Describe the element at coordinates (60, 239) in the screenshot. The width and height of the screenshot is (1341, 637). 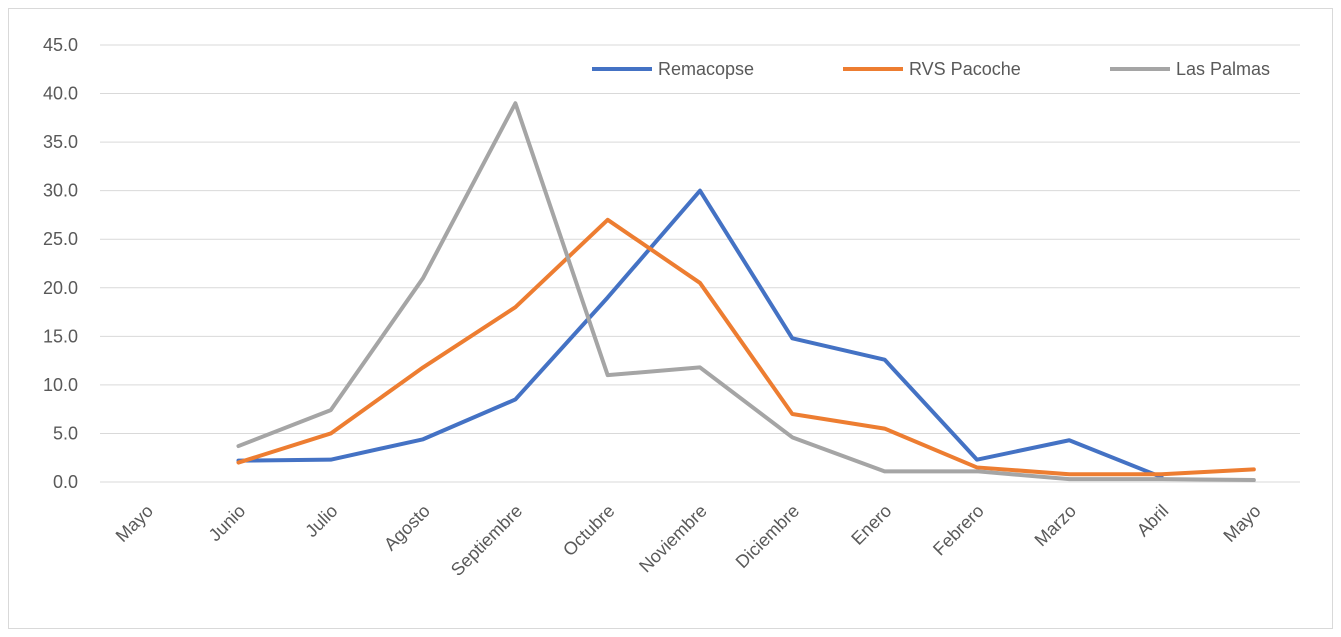
I see `y-tick-label: 25.0` at that location.